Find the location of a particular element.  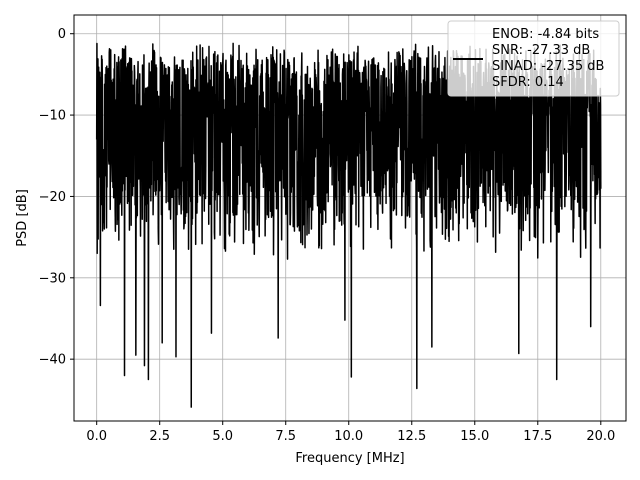

x-tick-label: 10.0 is located at coordinates (348, 436).